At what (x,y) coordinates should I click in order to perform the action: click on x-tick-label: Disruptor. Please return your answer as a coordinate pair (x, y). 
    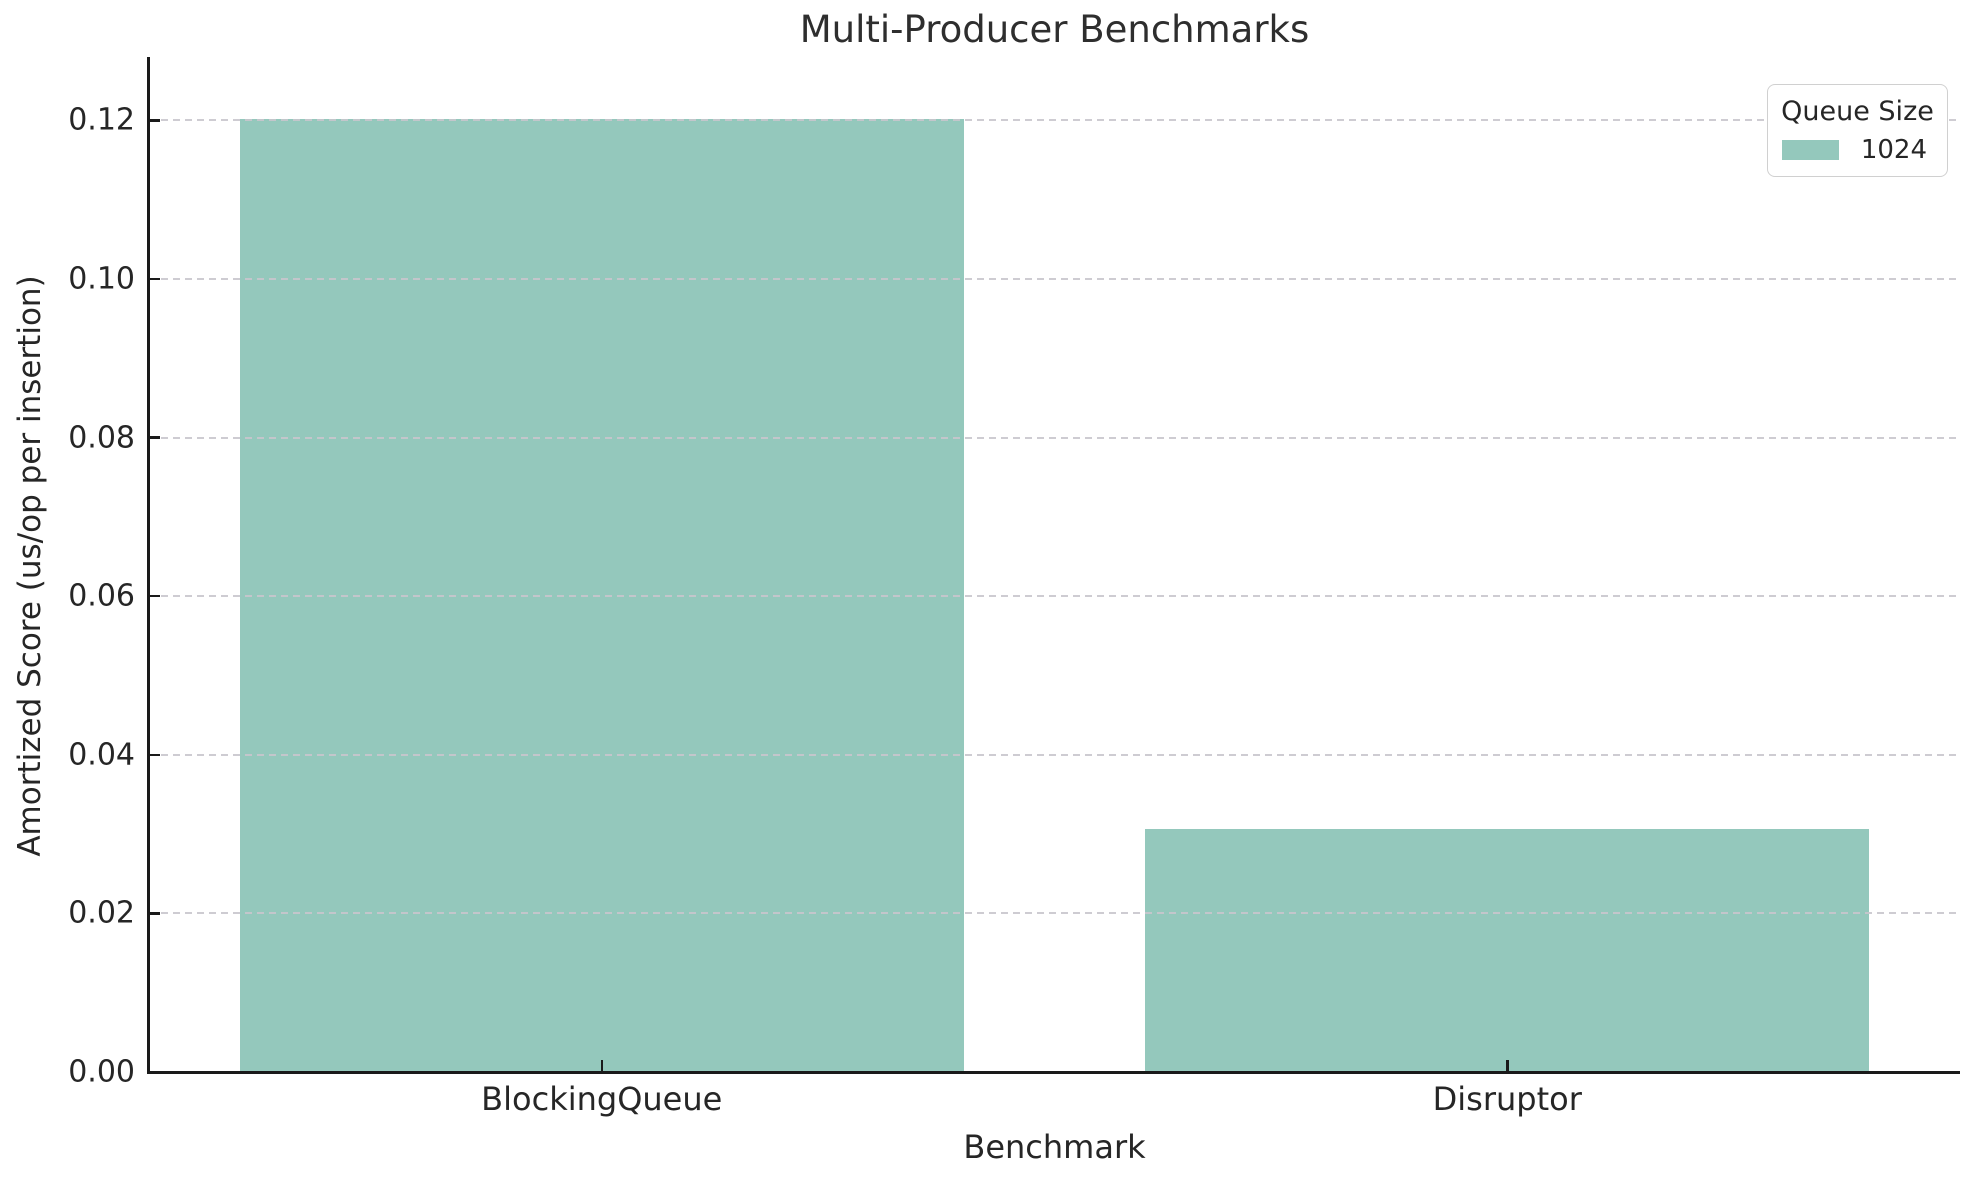
    Looking at the image, I should click on (1507, 1099).